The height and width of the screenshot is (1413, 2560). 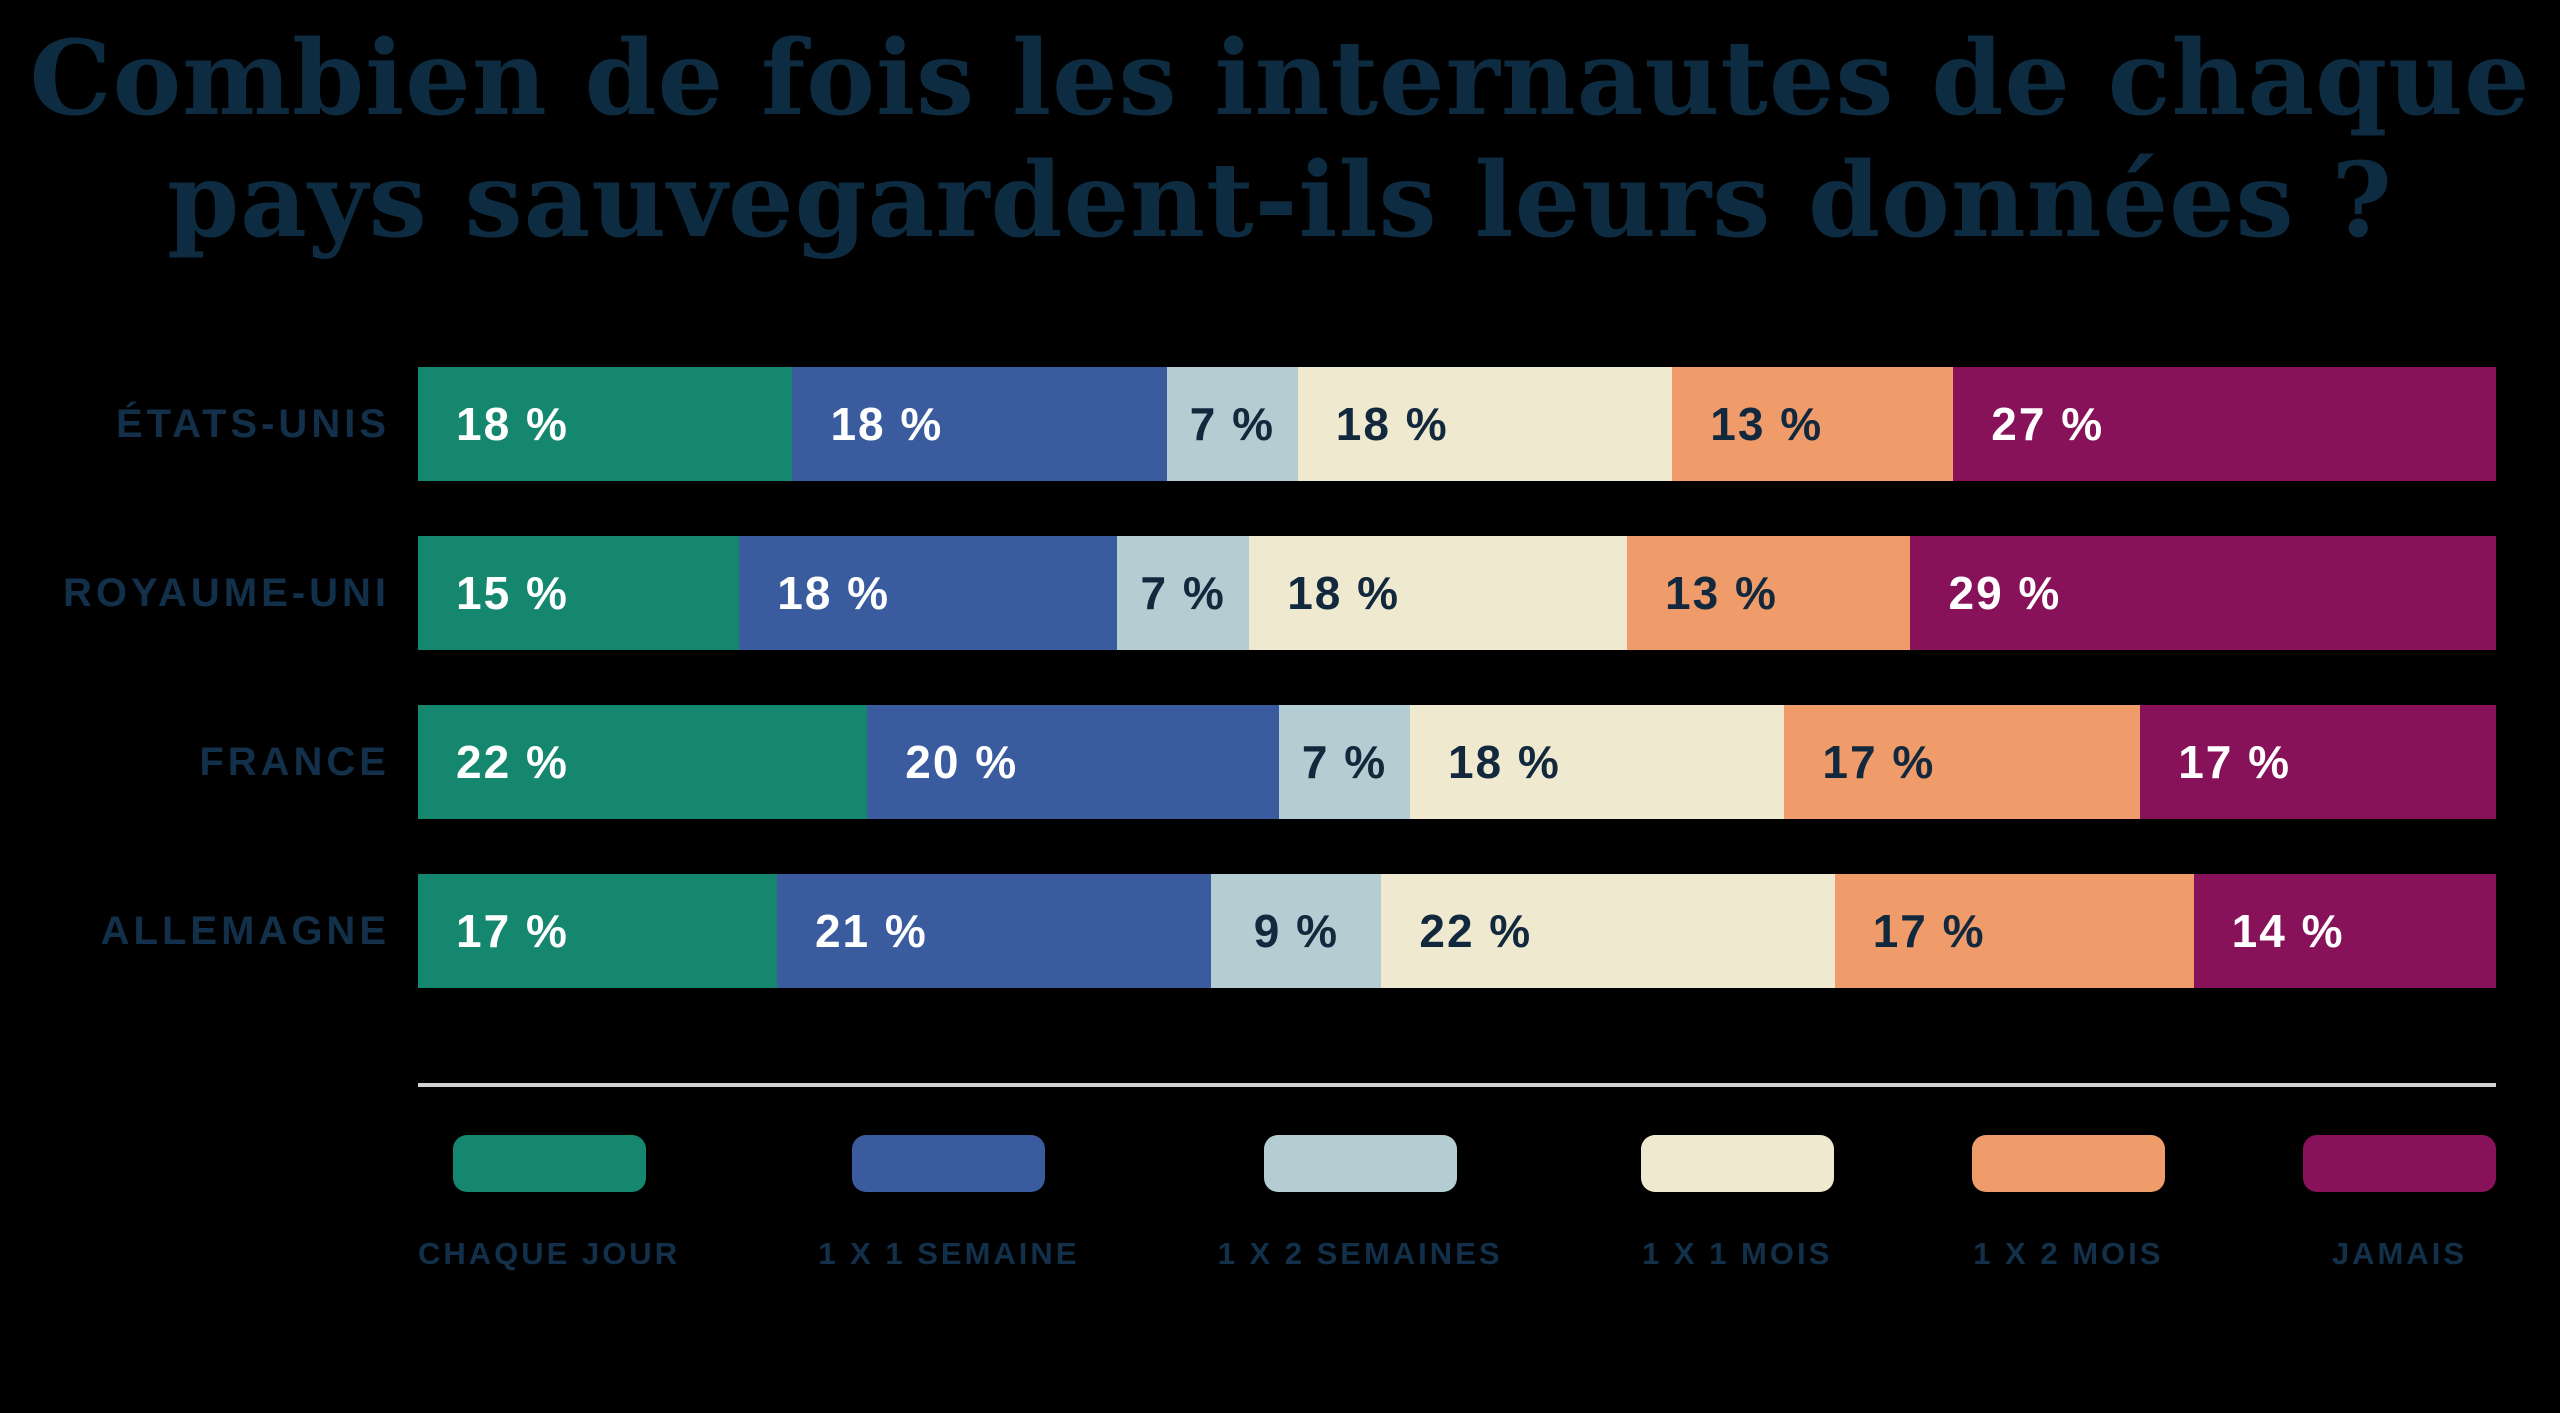 What do you see at coordinates (549, 1203) in the screenshot?
I see `legend-item: CHAQUE JOUR` at bounding box center [549, 1203].